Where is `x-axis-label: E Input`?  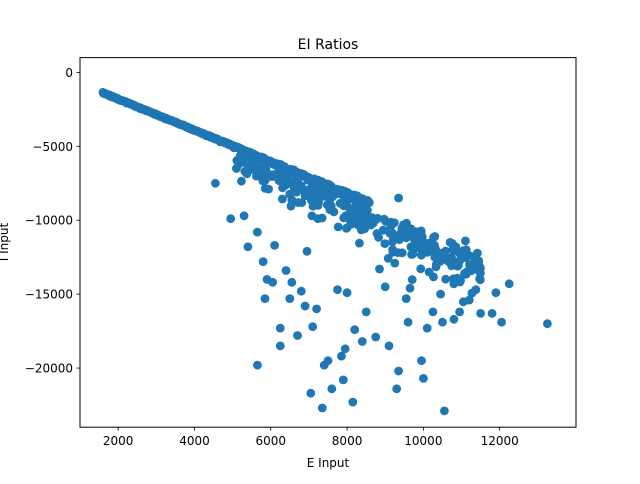 x-axis-label: E Input is located at coordinates (328, 463).